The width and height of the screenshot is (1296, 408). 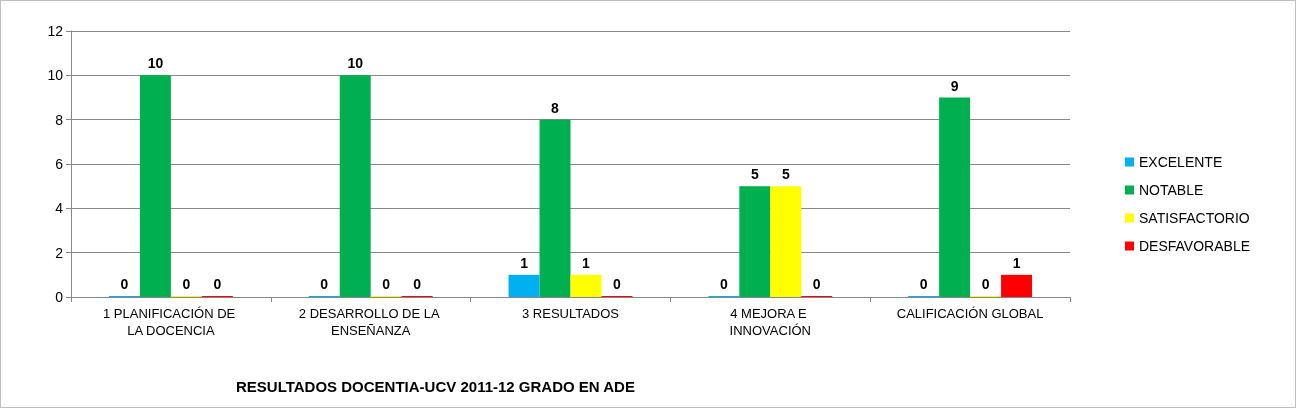 I want to click on text: RESULTADOS DOCENTIA-UCV 2011-12 GRADO EN ADE, so click(x=435, y=386).